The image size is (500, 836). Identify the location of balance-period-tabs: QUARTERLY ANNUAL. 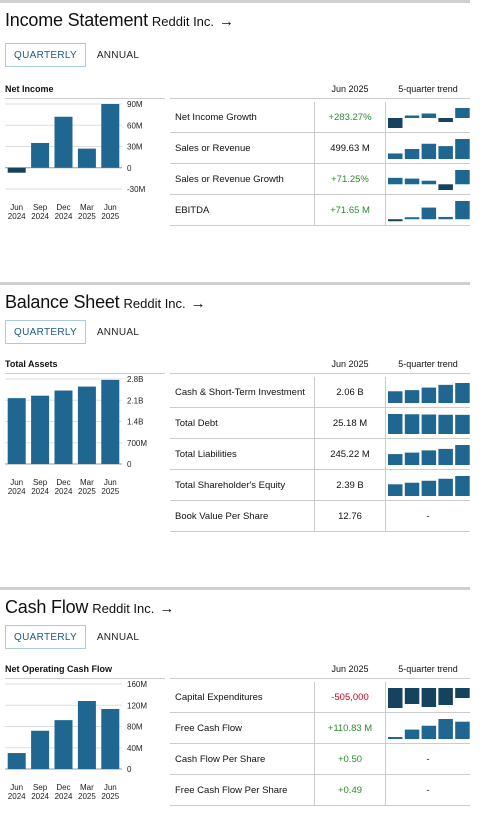
(77, 332).